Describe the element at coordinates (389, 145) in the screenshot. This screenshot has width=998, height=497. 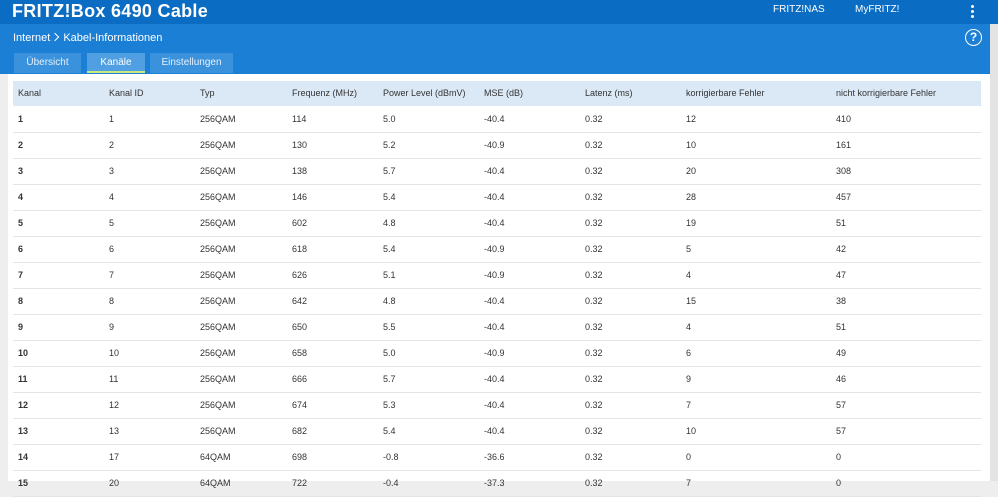
I see `table-cell: 5.2` at that location.